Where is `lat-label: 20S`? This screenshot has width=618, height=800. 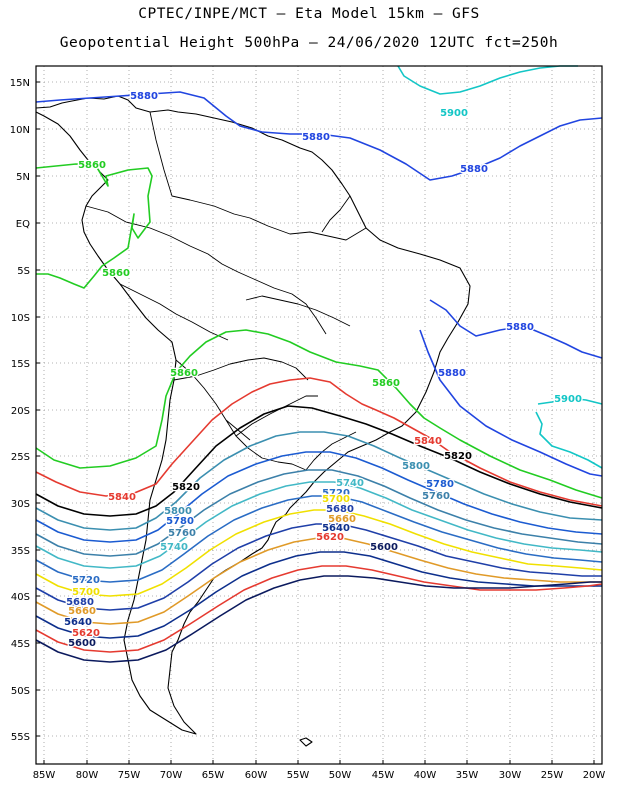 lat-label: 20S is located at coordinates (20, 411).